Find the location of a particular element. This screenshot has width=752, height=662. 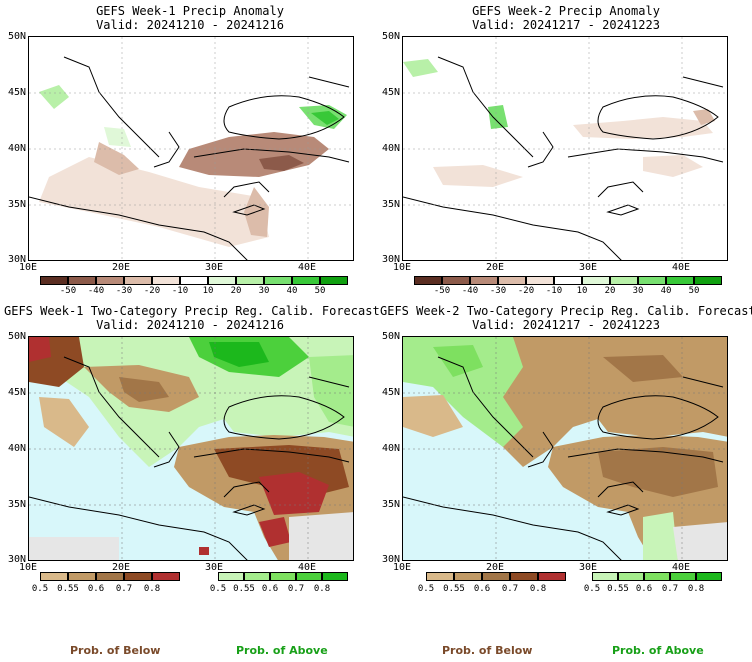

panel-title: GEFS Week-1 Precip Anomaly is located at coordinates (190, 11).